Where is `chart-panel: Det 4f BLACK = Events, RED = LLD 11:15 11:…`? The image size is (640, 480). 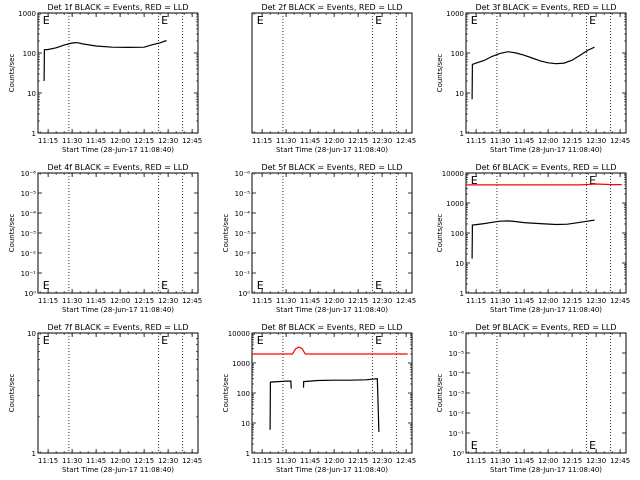 chart-panel: Det 4f BLACK = Events, RED = LLD 11:15 11:… is located at coordinates (105, 238).